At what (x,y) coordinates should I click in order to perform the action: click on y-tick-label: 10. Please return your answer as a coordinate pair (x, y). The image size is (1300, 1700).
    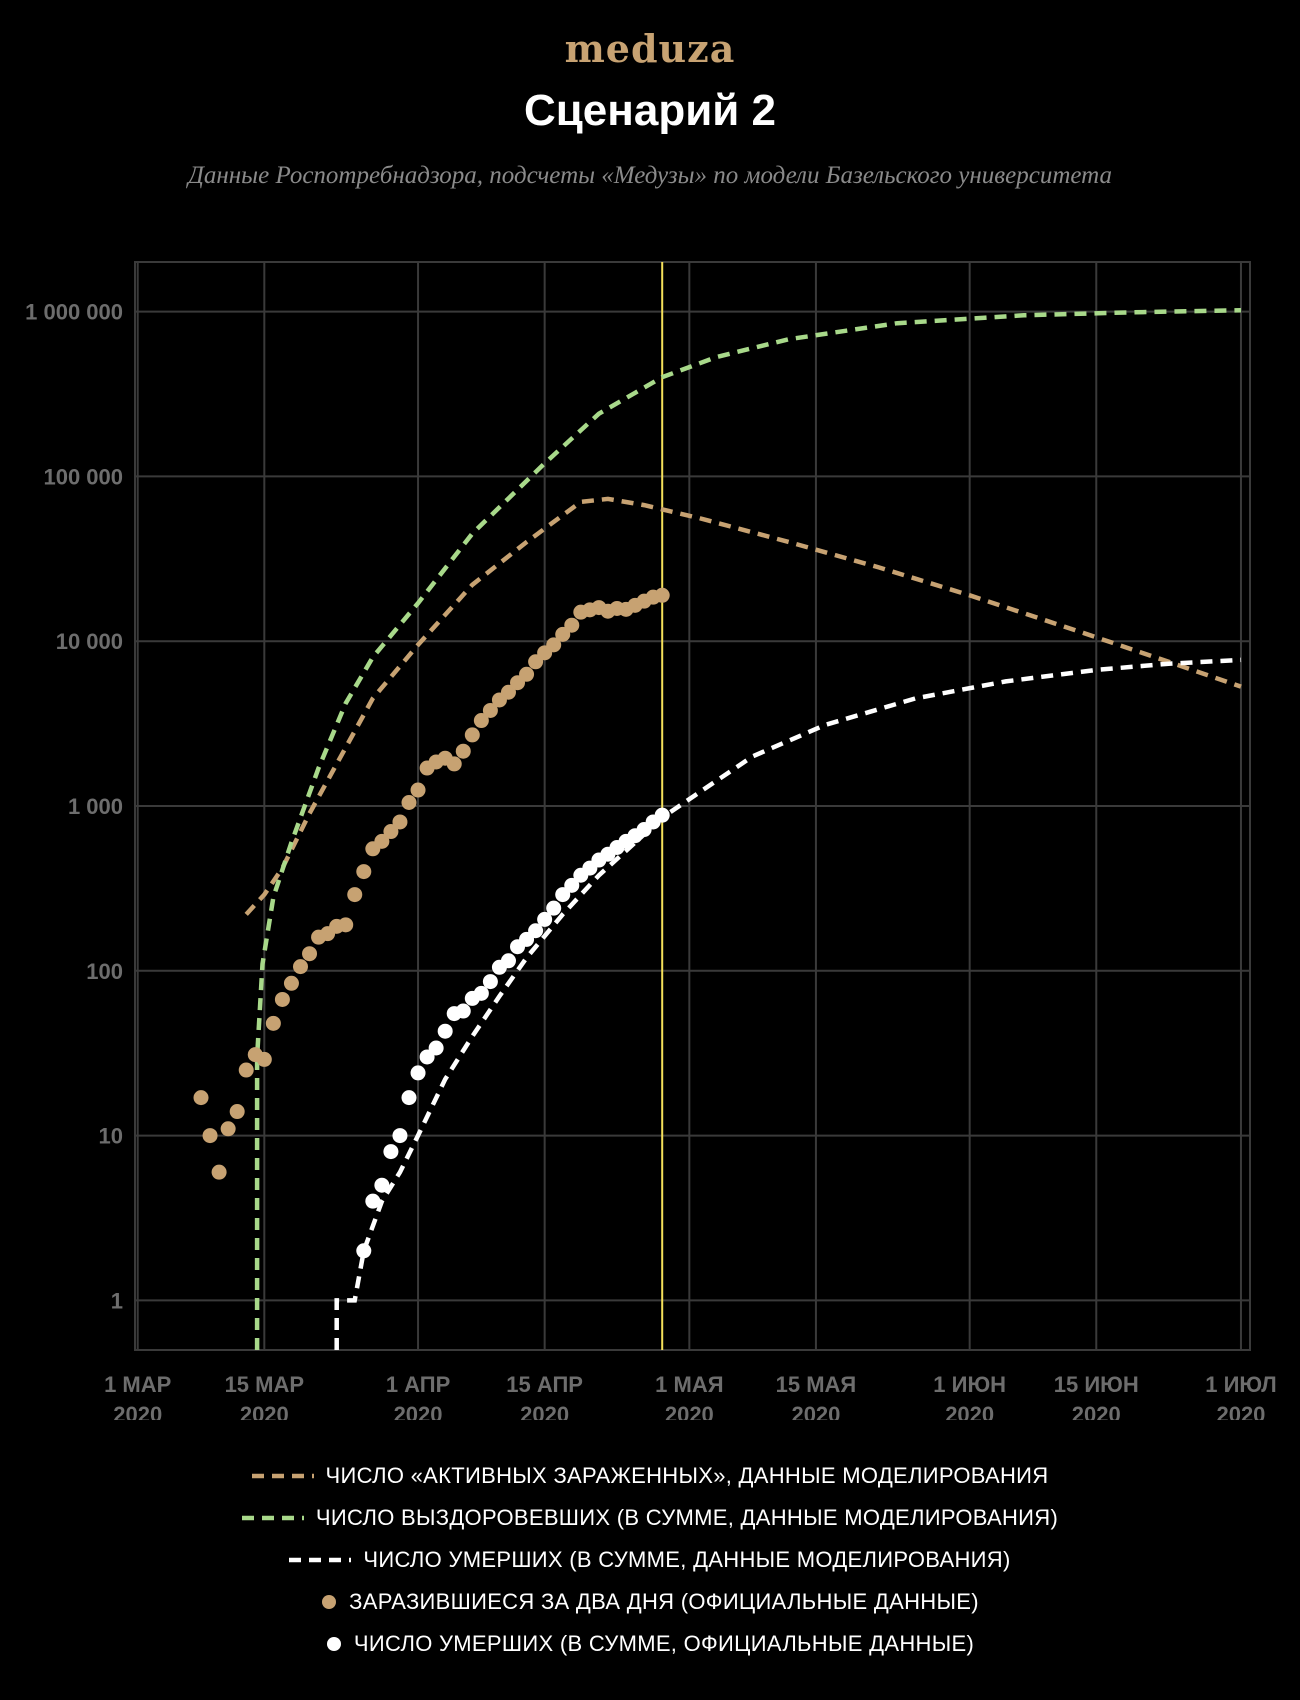
    Looking at the image, I should click on (111, 1136).